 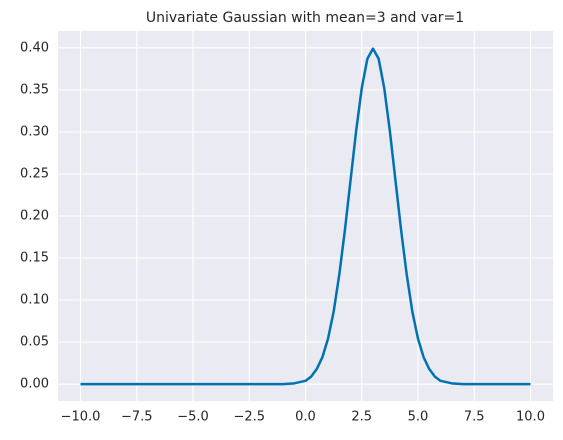 I want to click on x-tick-label: 5.0, so click(x=418, y=417).